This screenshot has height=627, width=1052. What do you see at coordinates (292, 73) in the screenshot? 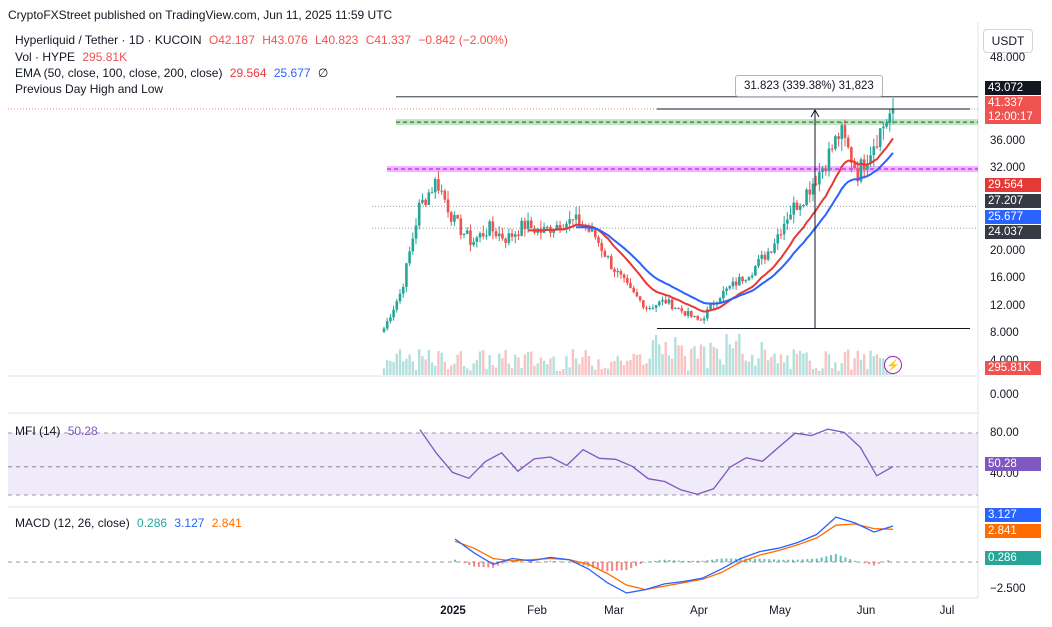
I see `ema100-value: 25.677` at bounding box center [292, 73].